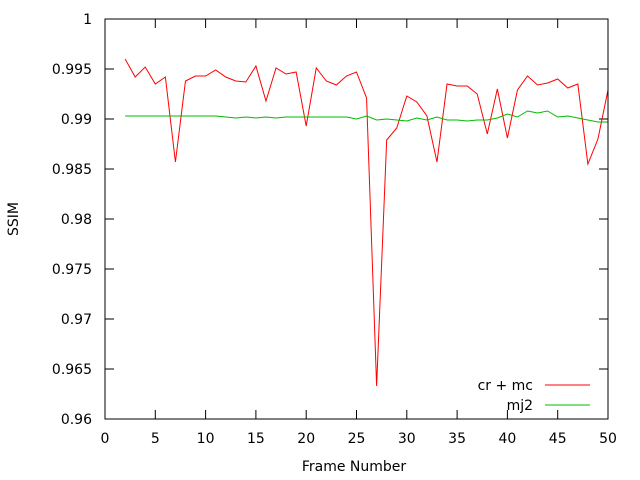 The width and height of the screenshot is (640, 480). What do you see at coordinates (558, 439) in the screenshot?
I see `x-tick-label: 45` at bounding box center [558, 439].